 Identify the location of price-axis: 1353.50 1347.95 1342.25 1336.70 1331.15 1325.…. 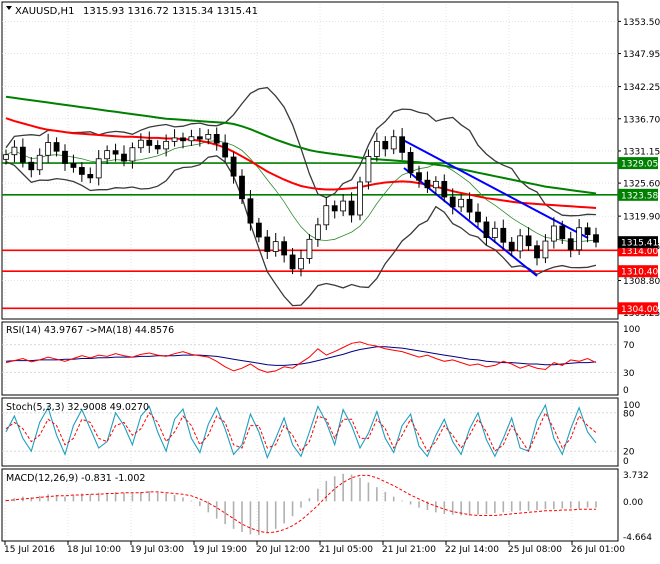
(639, 168).